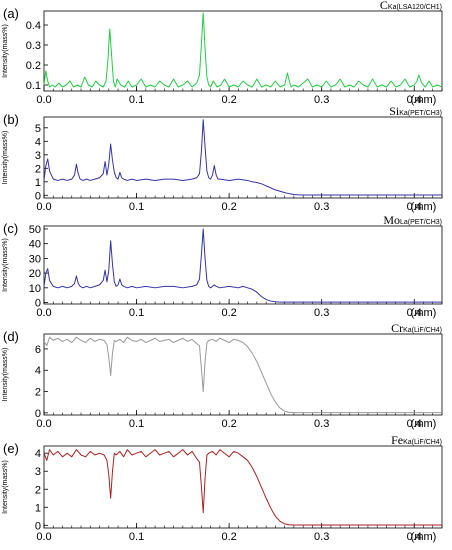  I want to click on element-line-label: MoLa(PET/CH3), so click(412, 220).